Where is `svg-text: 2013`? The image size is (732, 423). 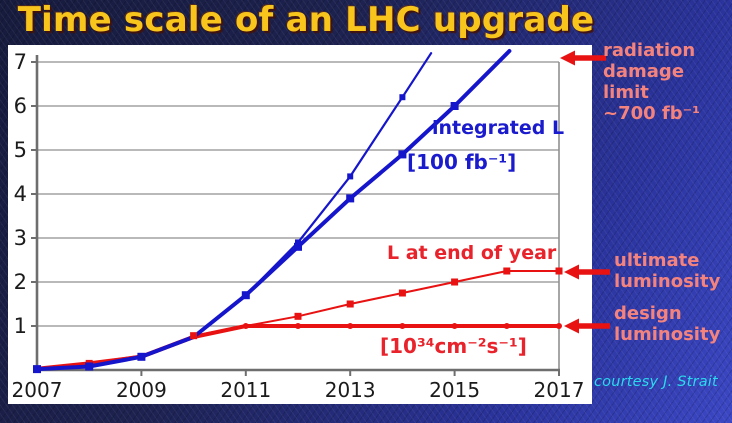
svg-text: 2013 is located at coordinates (350, 390).